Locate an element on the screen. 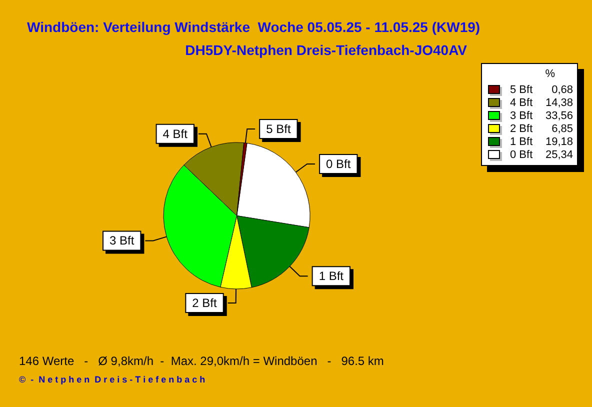  data-label: 14,38 is located at coordinates (558, 102).